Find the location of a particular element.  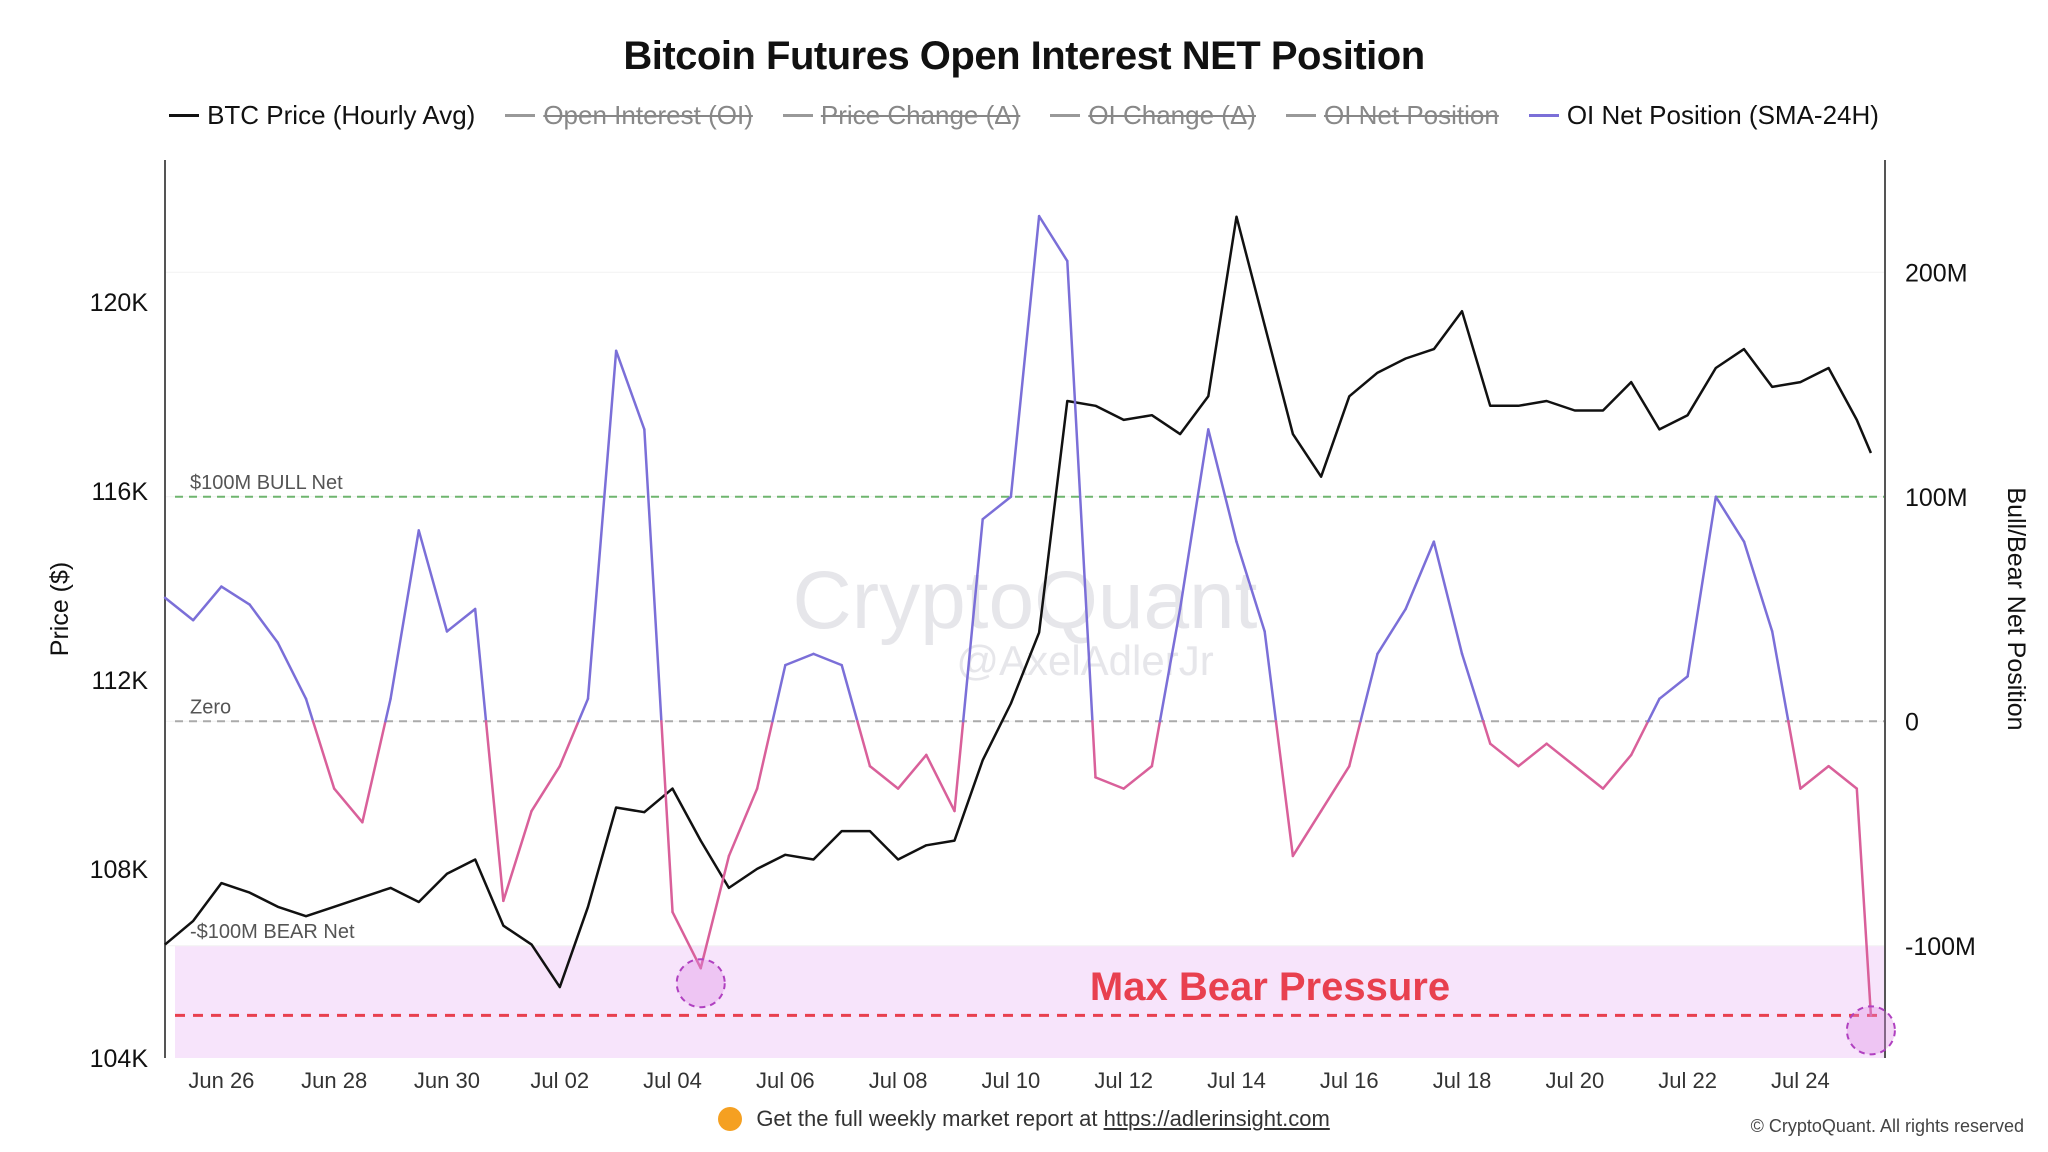

legend-item-1: Open Interest (OI) is located at coordinates (629, 115).